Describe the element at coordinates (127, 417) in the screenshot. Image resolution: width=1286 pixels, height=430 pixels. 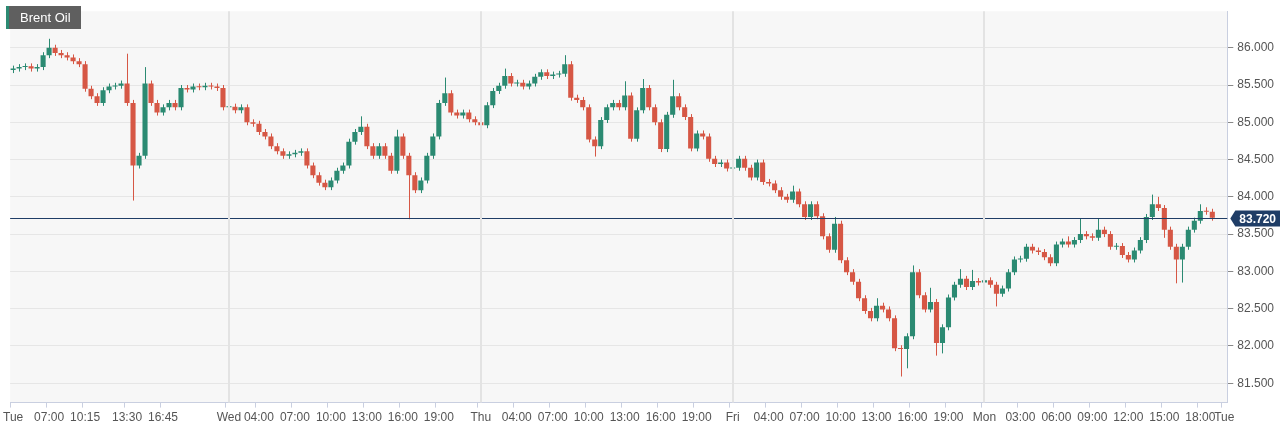
I see `x-tick-label: 13:30` at that location.